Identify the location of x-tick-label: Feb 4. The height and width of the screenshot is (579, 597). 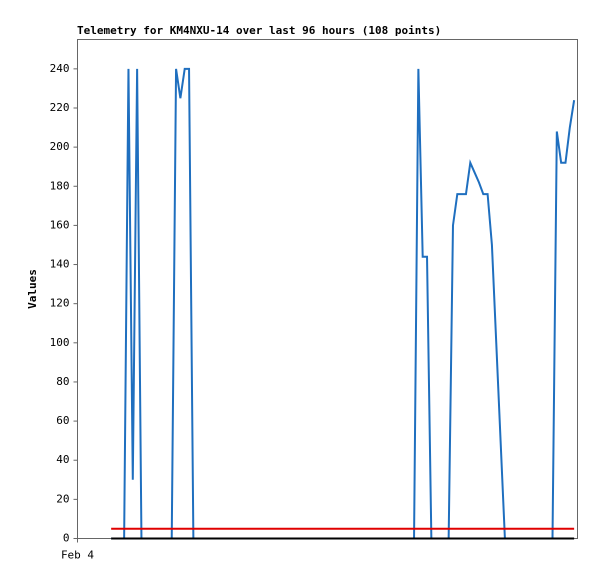
(77, 555).